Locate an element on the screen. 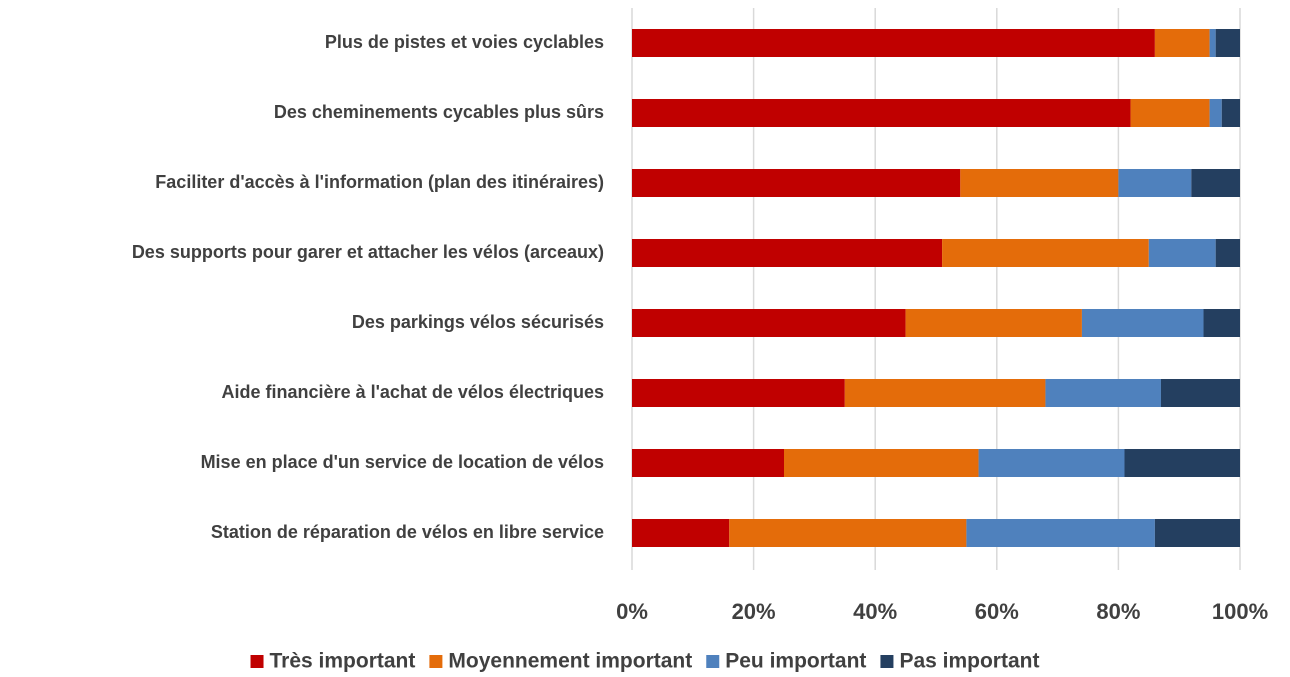  y-tick-label: Plus de pistes et voies cyclables is located at coordinates (464, 42).